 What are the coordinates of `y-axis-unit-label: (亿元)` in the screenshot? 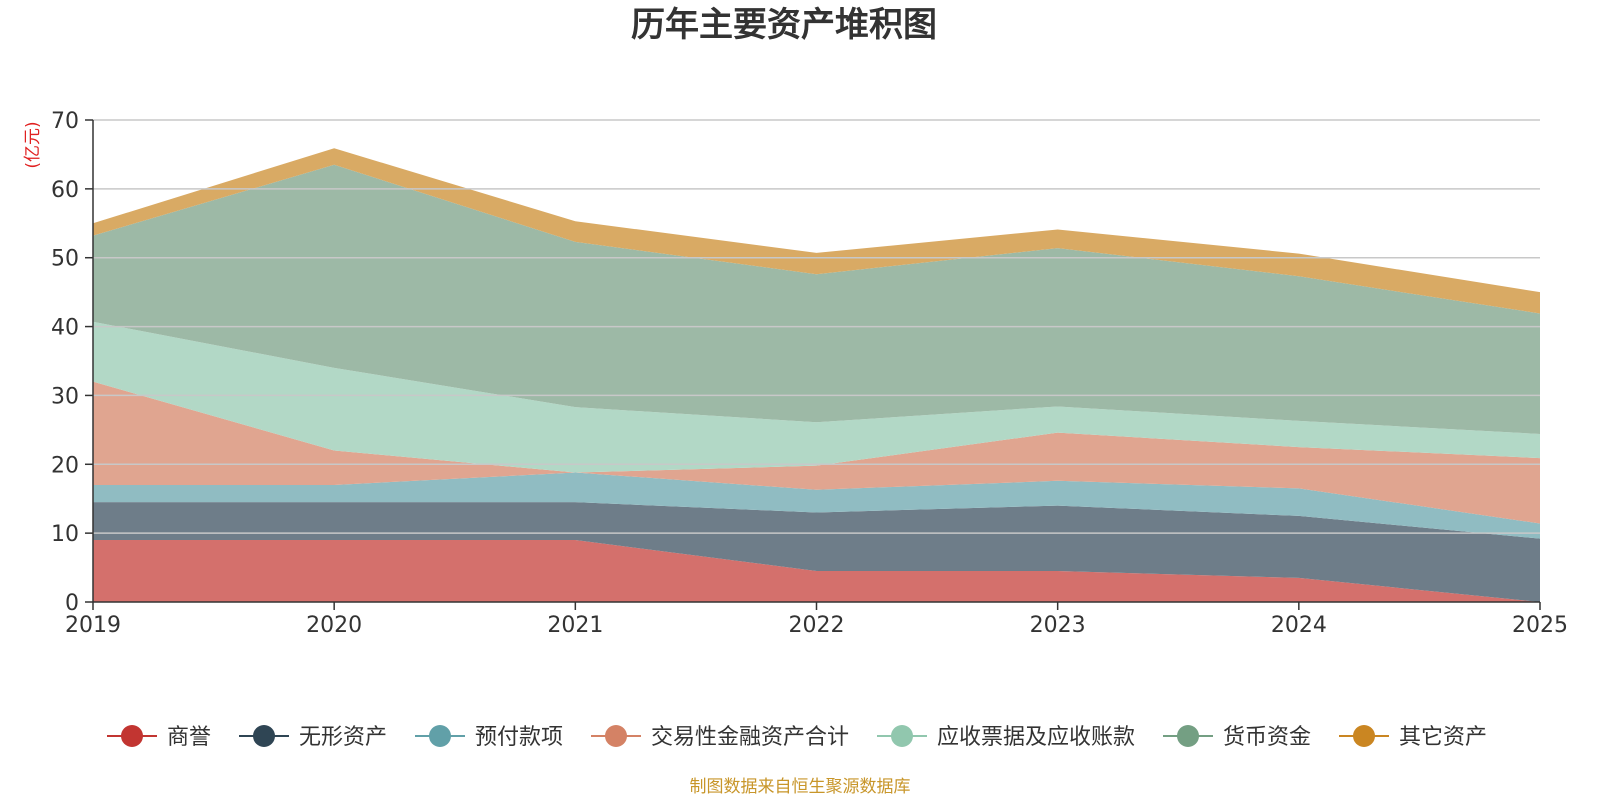 It's located at (33, 144).